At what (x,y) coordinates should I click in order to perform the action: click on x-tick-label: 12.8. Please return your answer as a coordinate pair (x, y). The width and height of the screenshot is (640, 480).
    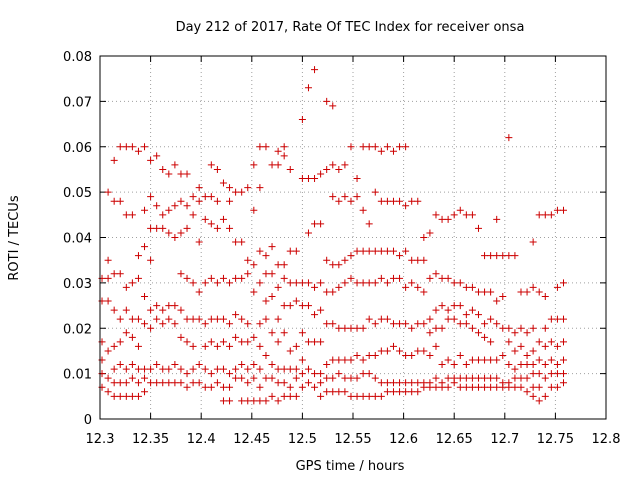
    Looking at the image, I should click on (606, 439).